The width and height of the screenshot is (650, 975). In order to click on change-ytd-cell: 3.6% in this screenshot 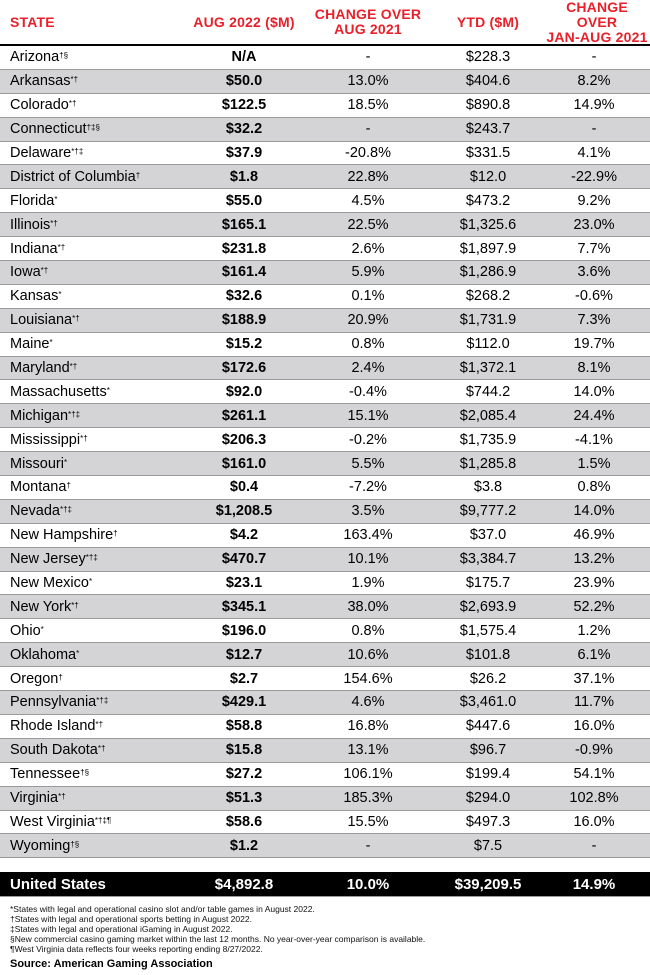, I will do `click(594, 272)`.